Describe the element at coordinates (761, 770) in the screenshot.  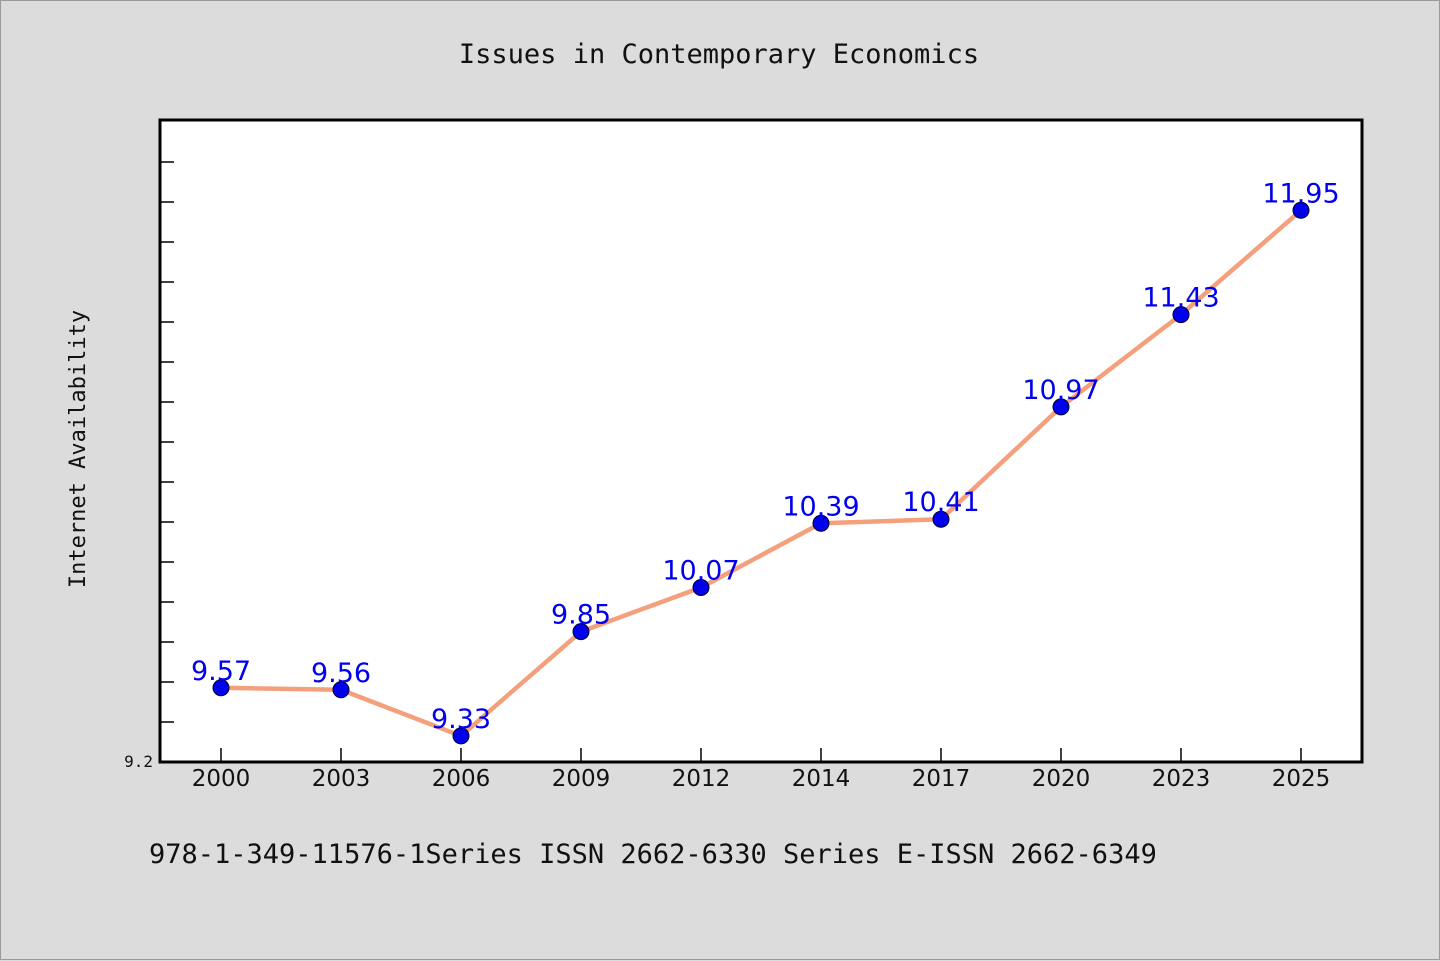
I see `x-axis-ticks: 2000 2003 2006 2009 2012 2014 2017 2020 2023 2025` at that location.